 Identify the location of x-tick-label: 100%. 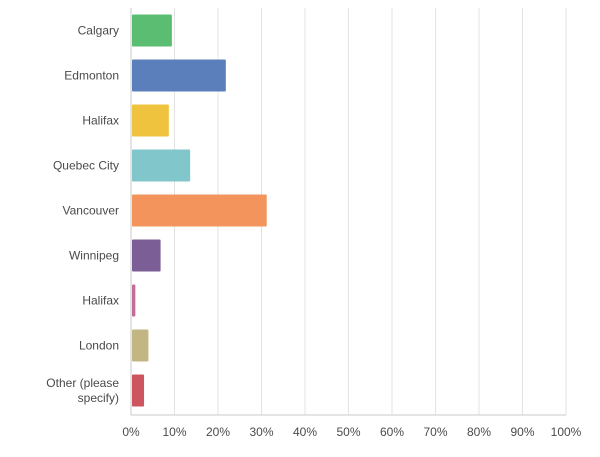
(566, 432).